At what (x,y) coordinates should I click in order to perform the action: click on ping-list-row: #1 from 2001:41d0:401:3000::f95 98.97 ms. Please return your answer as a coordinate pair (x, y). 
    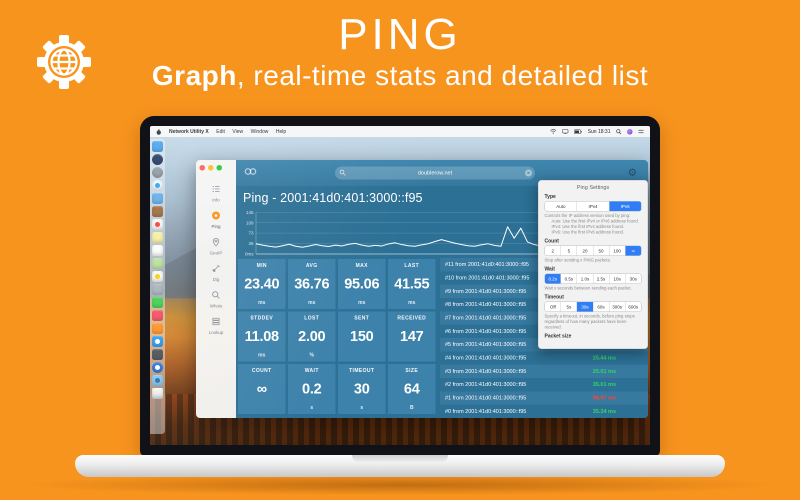
    Looking at the image, I should click on (544, 398).